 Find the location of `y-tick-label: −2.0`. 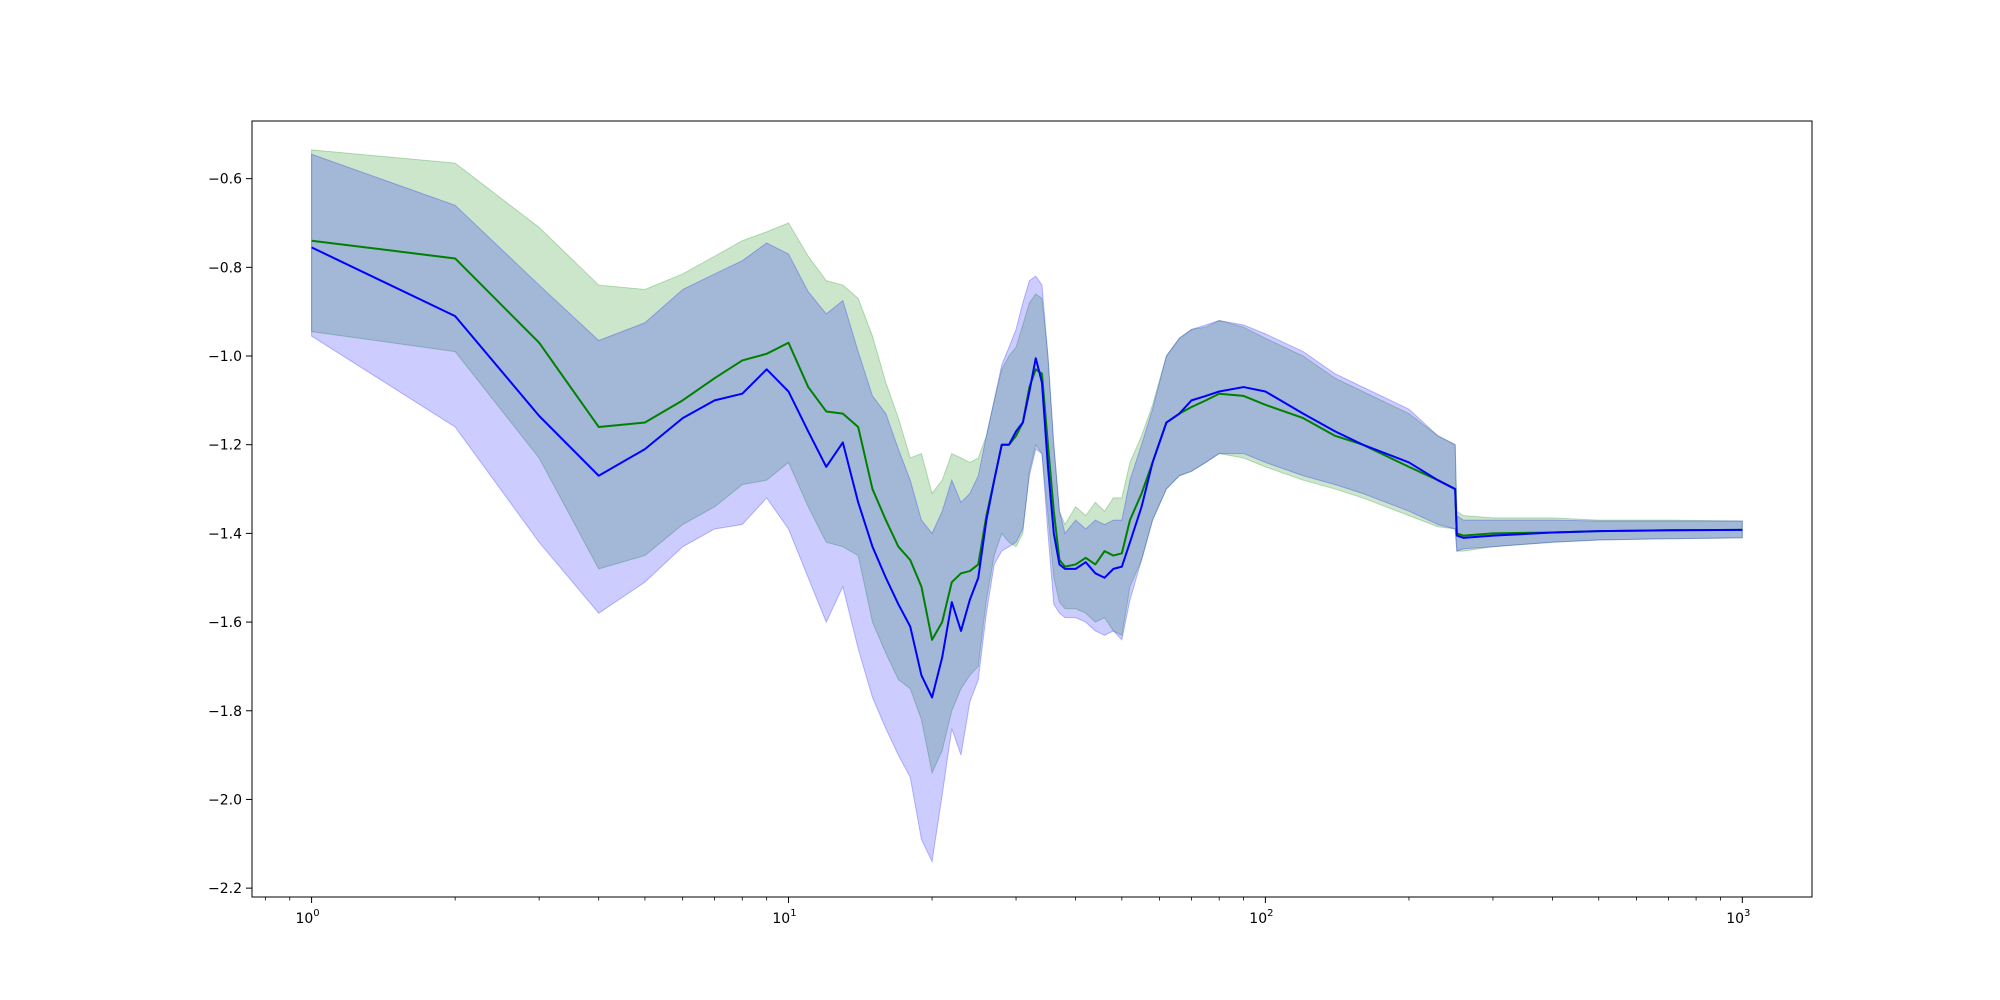

y-tick-label: −2.0 is located at coordinates (225, 800).